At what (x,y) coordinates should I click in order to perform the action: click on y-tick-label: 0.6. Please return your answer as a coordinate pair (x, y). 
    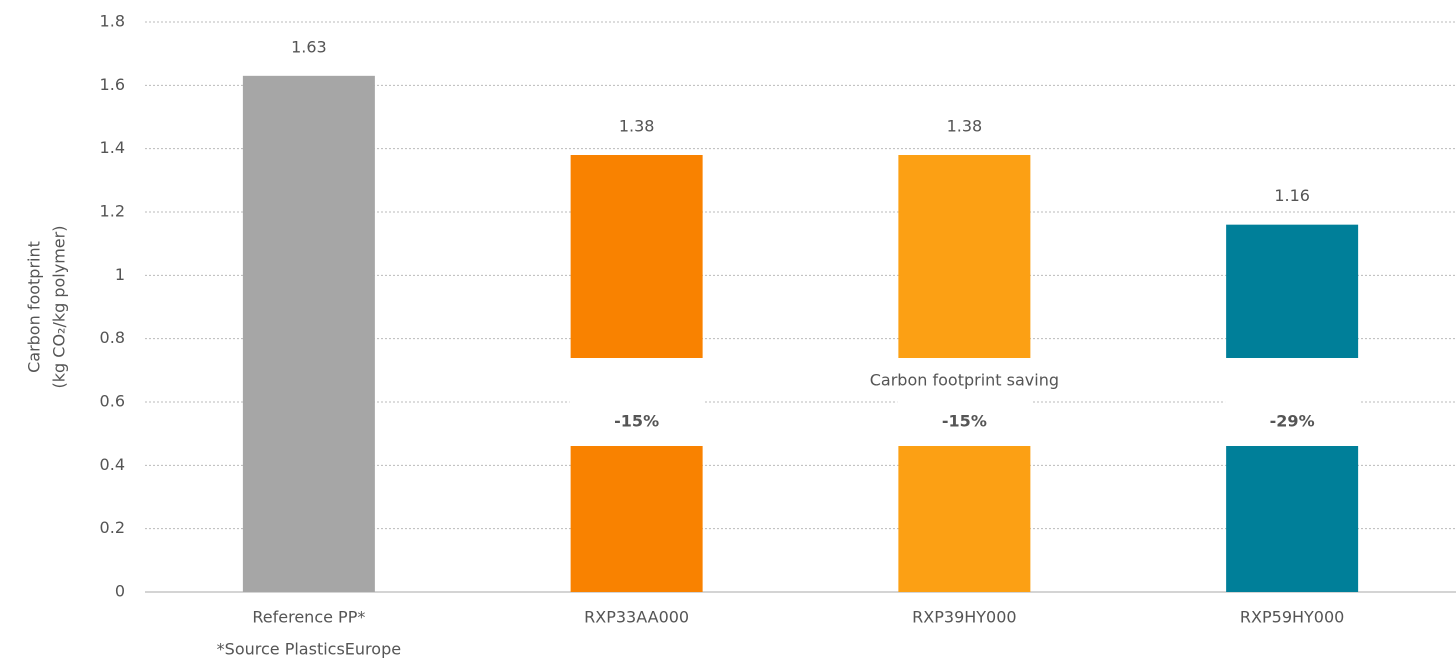
    Looking at the image, I should click on (112, 401).